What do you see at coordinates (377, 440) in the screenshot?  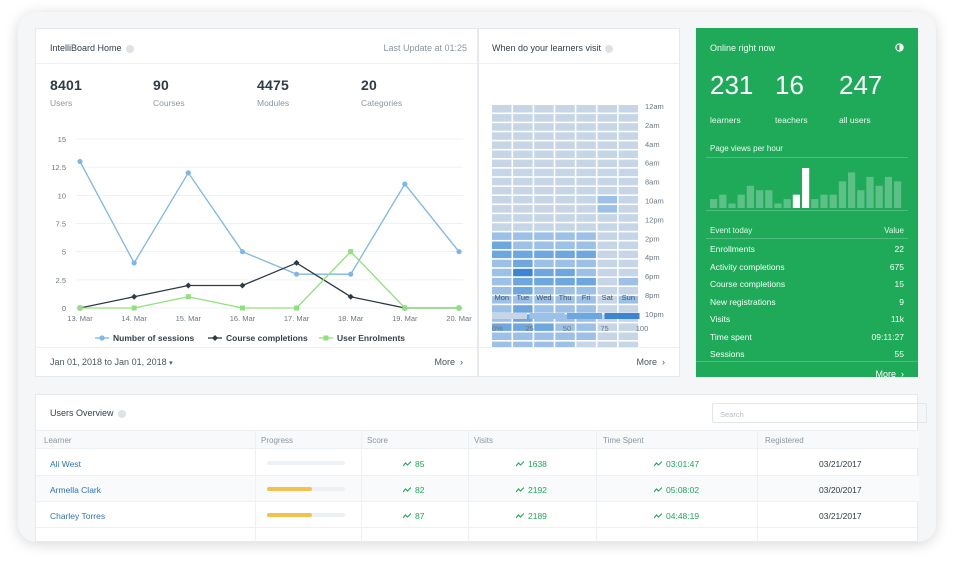 I see `column-score: Score` at bounding box center [377, 440].